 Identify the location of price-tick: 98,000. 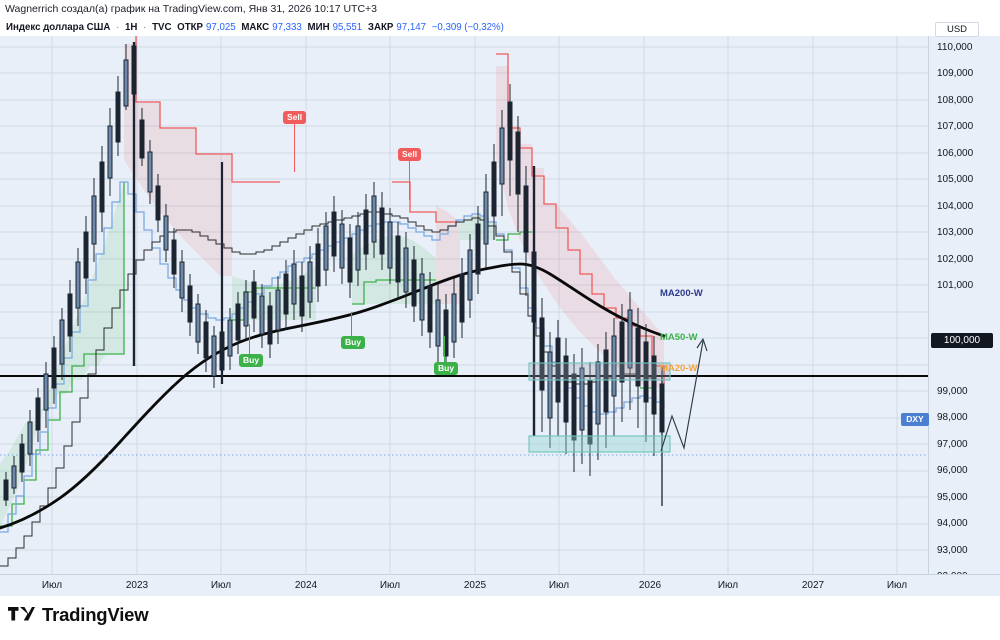
(952, 417).